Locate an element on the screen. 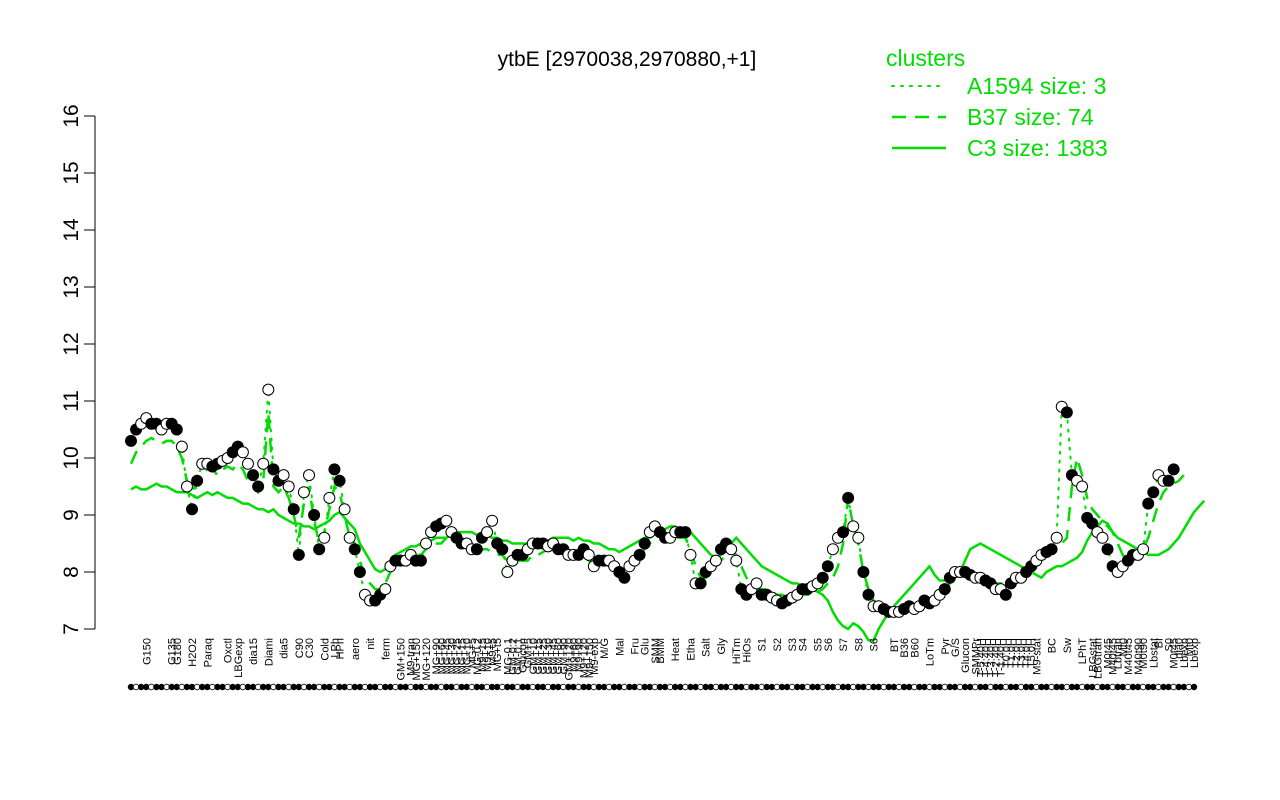 The image size is (1280, 800). y-tick-label: 12 is located at coordinates (71, 343).